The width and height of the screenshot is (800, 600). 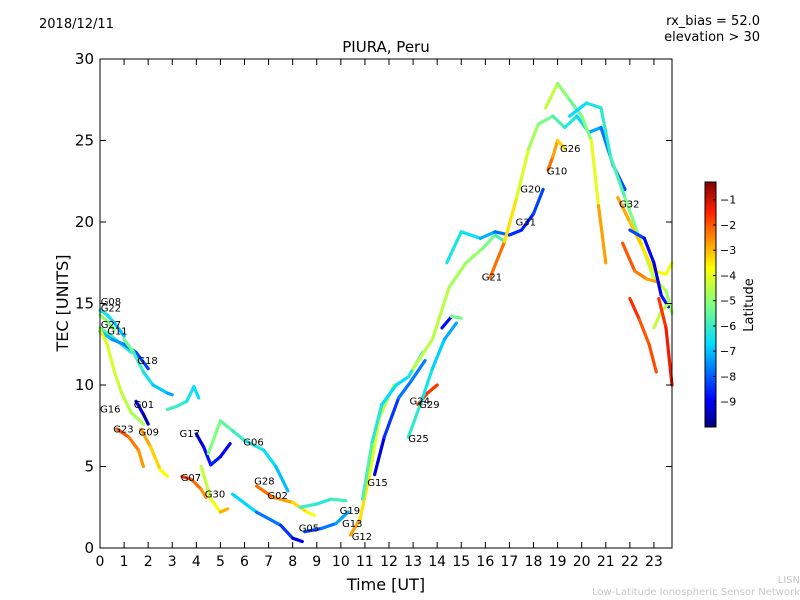 What do you see at coordinates (365, 562) in the screenshot?
I see `x-tick-label: 11` at bounding box center [365, 562].